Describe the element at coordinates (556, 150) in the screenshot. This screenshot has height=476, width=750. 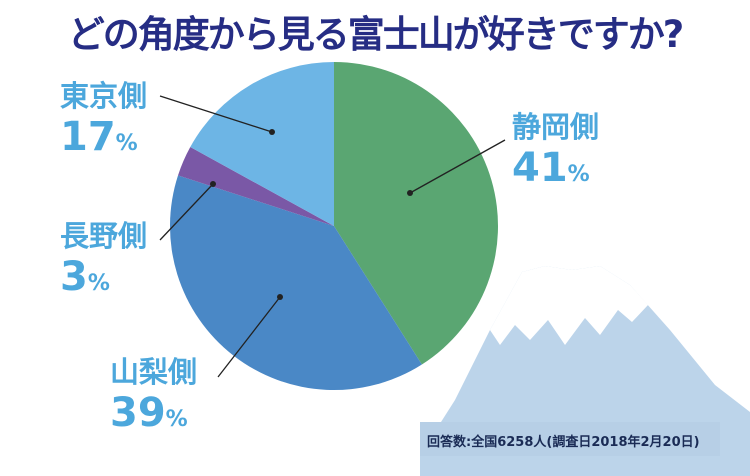
I see `label-shizuoka: 静岡側 41%` at that location.